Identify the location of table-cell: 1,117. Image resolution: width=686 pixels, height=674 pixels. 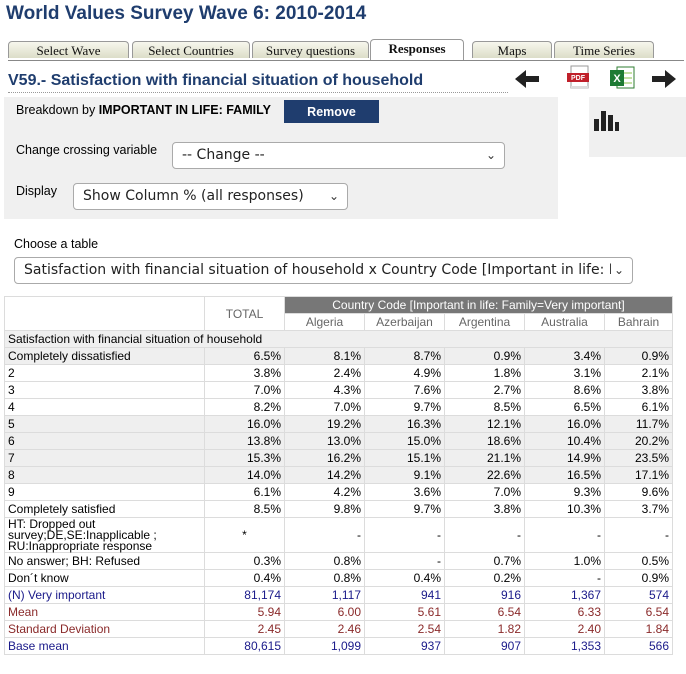
(324, 595).